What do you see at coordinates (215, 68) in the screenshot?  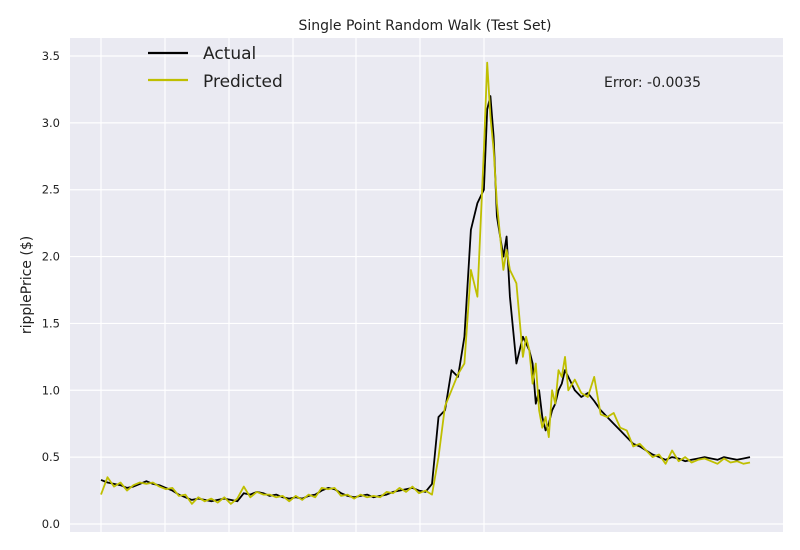 I see `legend: Actual Predicted` at bounding box center [215, 68].